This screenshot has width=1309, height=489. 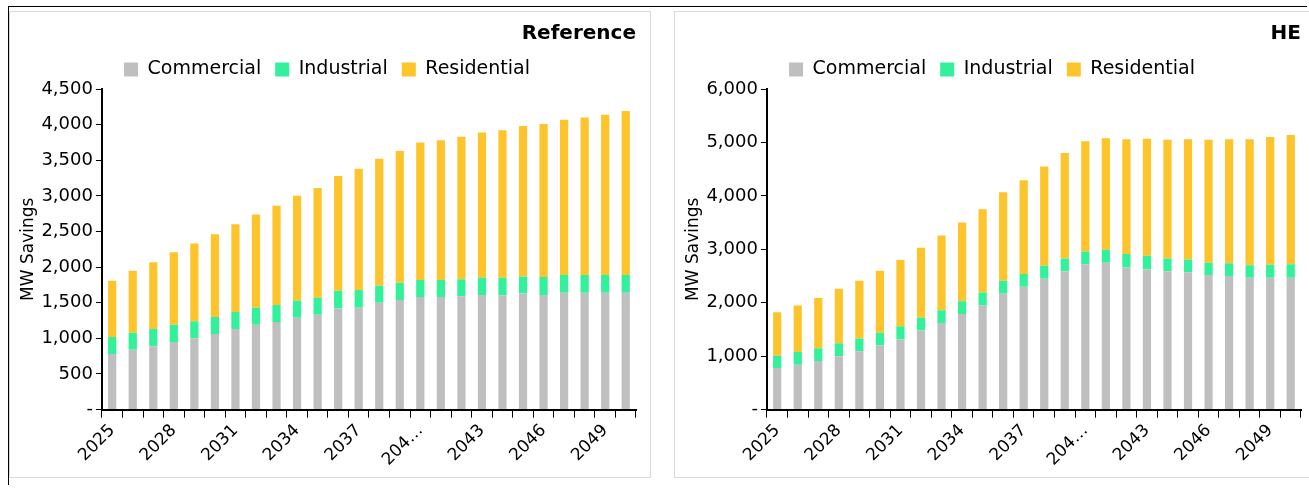 I want to click on y-tick-label: 4,500, so click(x=67, y=87).